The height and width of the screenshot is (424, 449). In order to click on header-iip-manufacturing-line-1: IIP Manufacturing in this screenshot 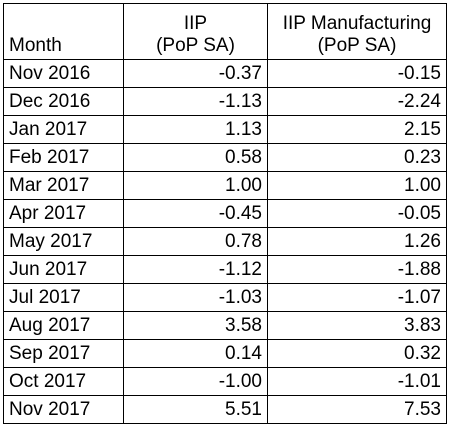, I will do `click(357, 23)`.